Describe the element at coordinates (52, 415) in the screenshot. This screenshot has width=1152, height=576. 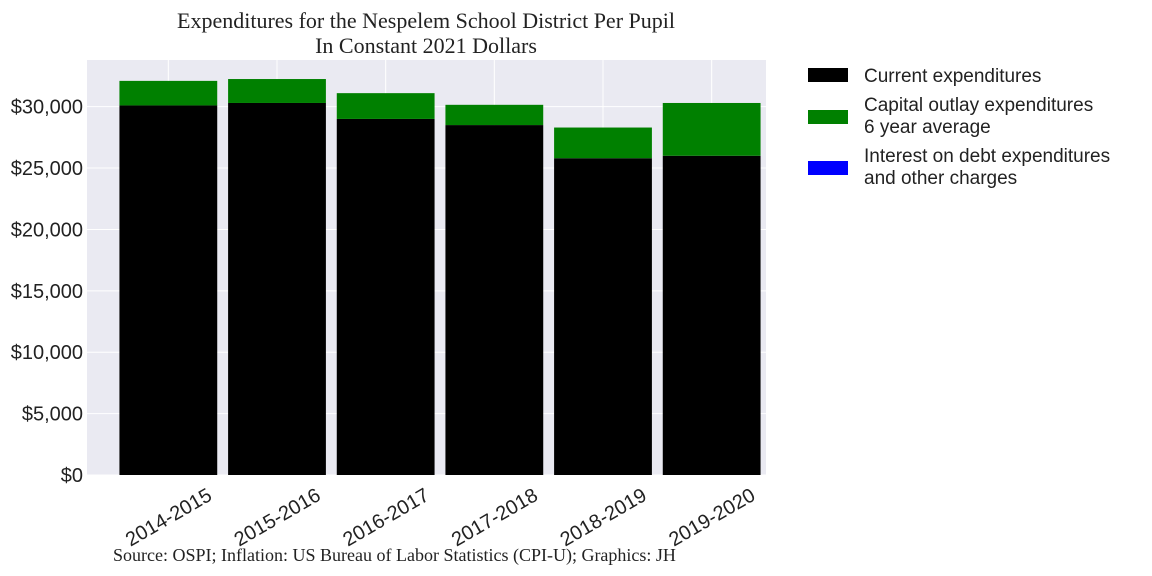
I see `y-tick-label: $5,000` at that location.